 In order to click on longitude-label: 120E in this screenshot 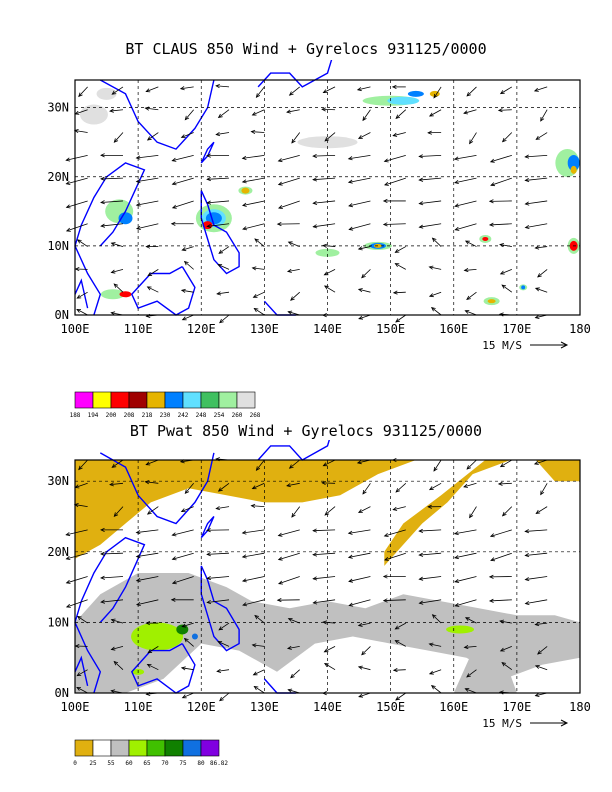, I will do `click(201, 707)`.